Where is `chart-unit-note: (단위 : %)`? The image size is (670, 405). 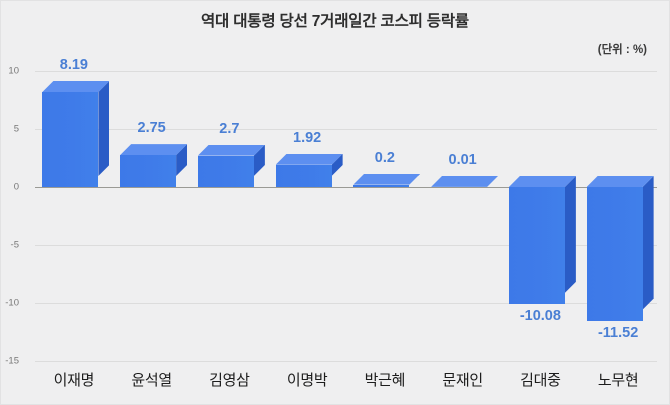 chart-unit-note: (단위 : %) is located at coordinates (622, 50).